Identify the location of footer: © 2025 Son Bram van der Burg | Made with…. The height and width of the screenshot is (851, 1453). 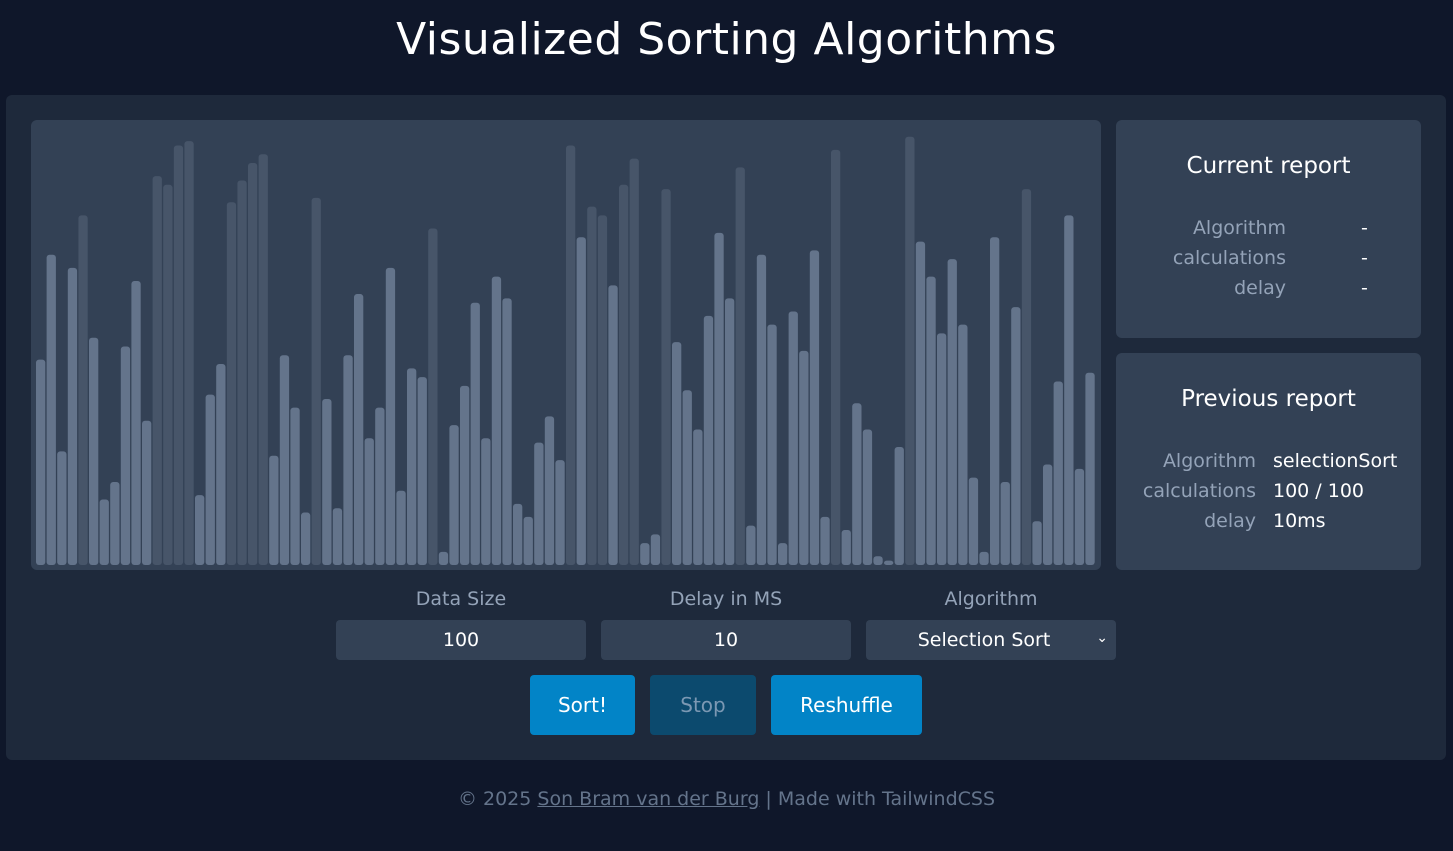
(726, 799).